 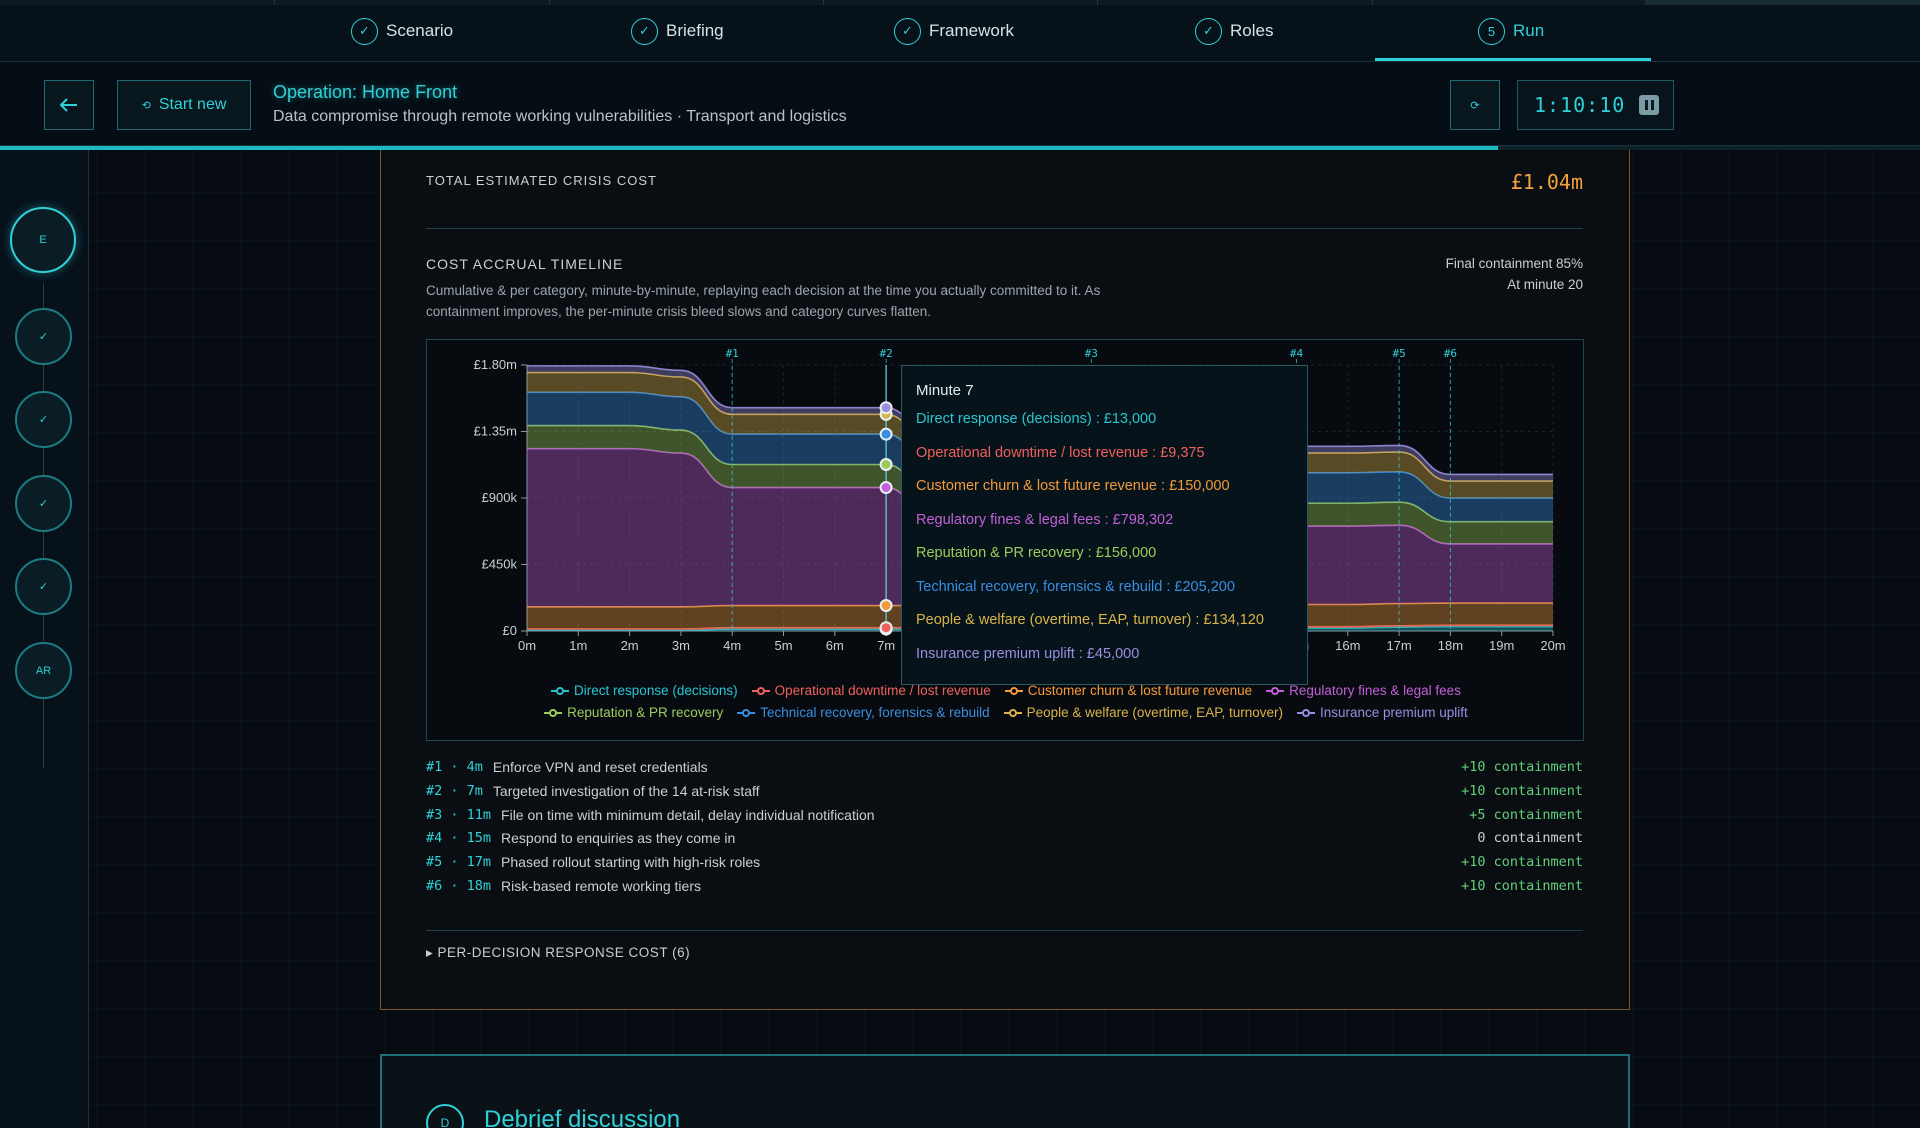 I want to click on step-run: 5 Run, so click(x=1511, y=31).